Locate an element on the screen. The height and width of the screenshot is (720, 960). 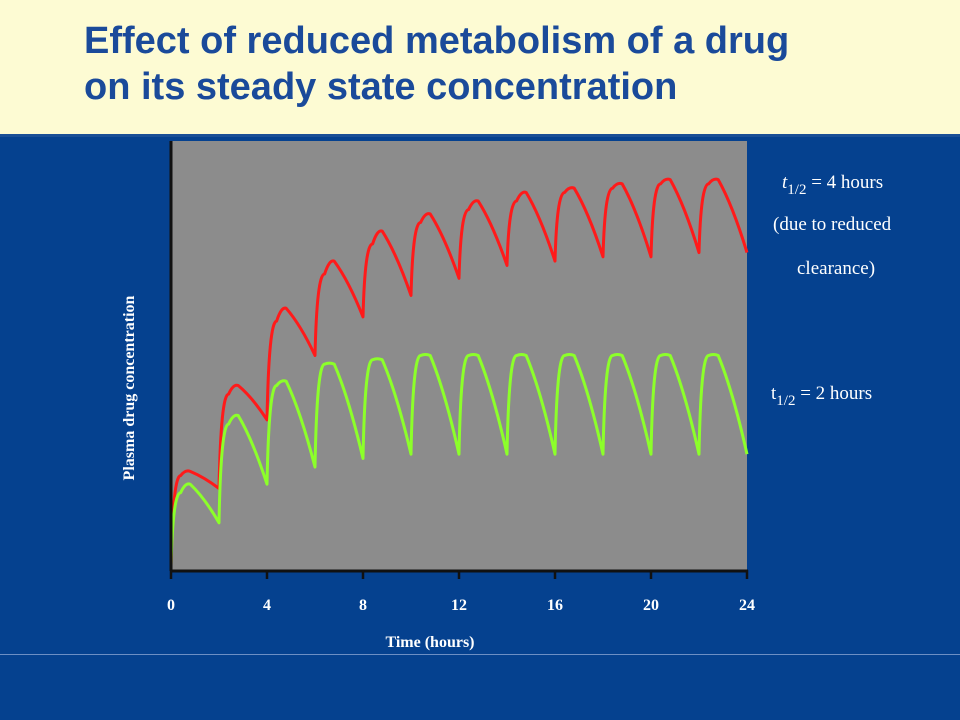
x-tick-label: 24 is located at coordinates (747, 605).